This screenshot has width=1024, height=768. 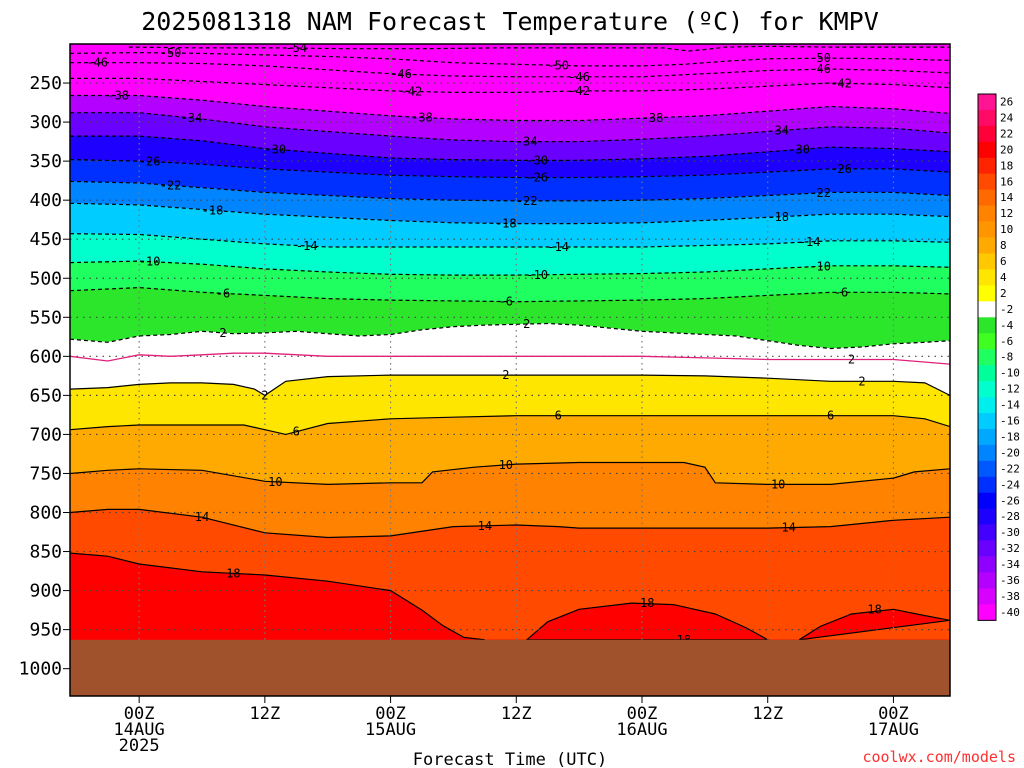 What do you see at coordinates (45, 161) in the screenshot?
I see `y-tick-label: 350` at bounding box center [45, 161].